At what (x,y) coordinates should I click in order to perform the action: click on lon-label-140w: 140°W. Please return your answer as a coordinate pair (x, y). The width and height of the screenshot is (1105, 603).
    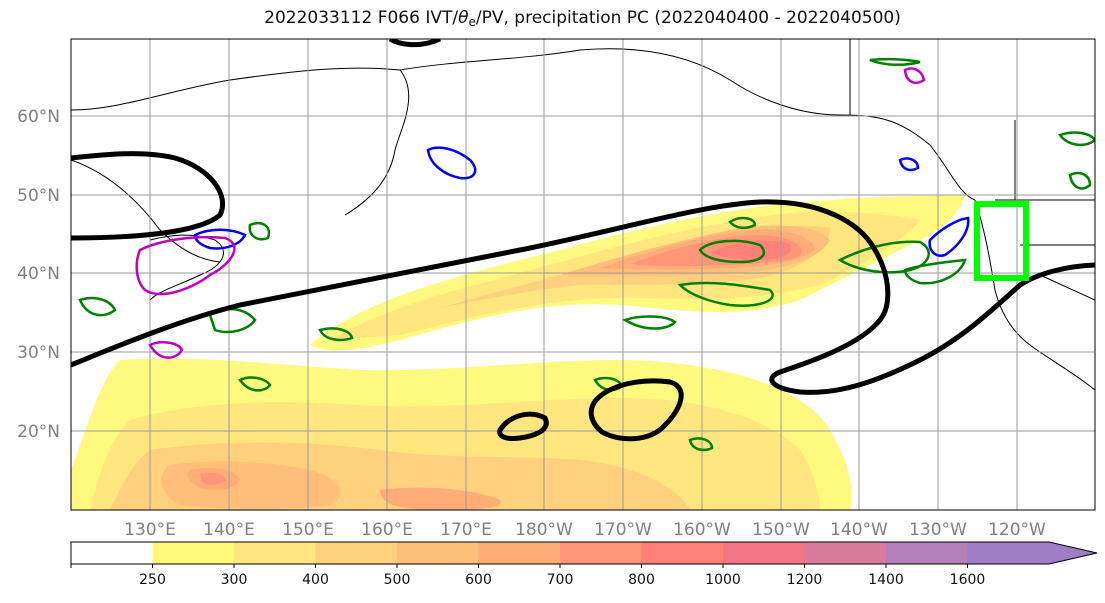
    Looking at the image, I should click on (859, 530).